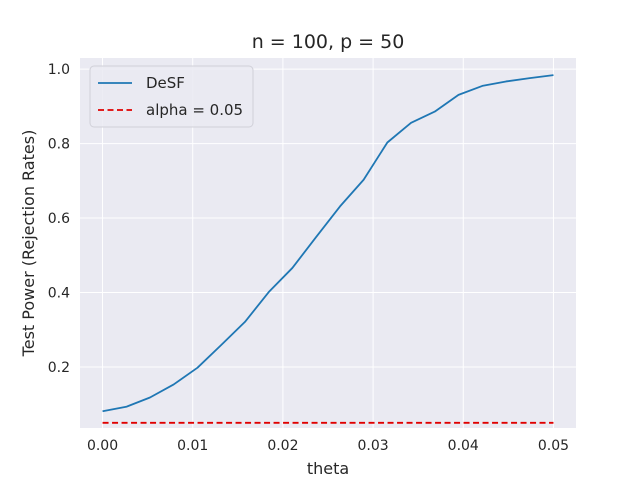  I want to click on legend-box, so click(171, 96).